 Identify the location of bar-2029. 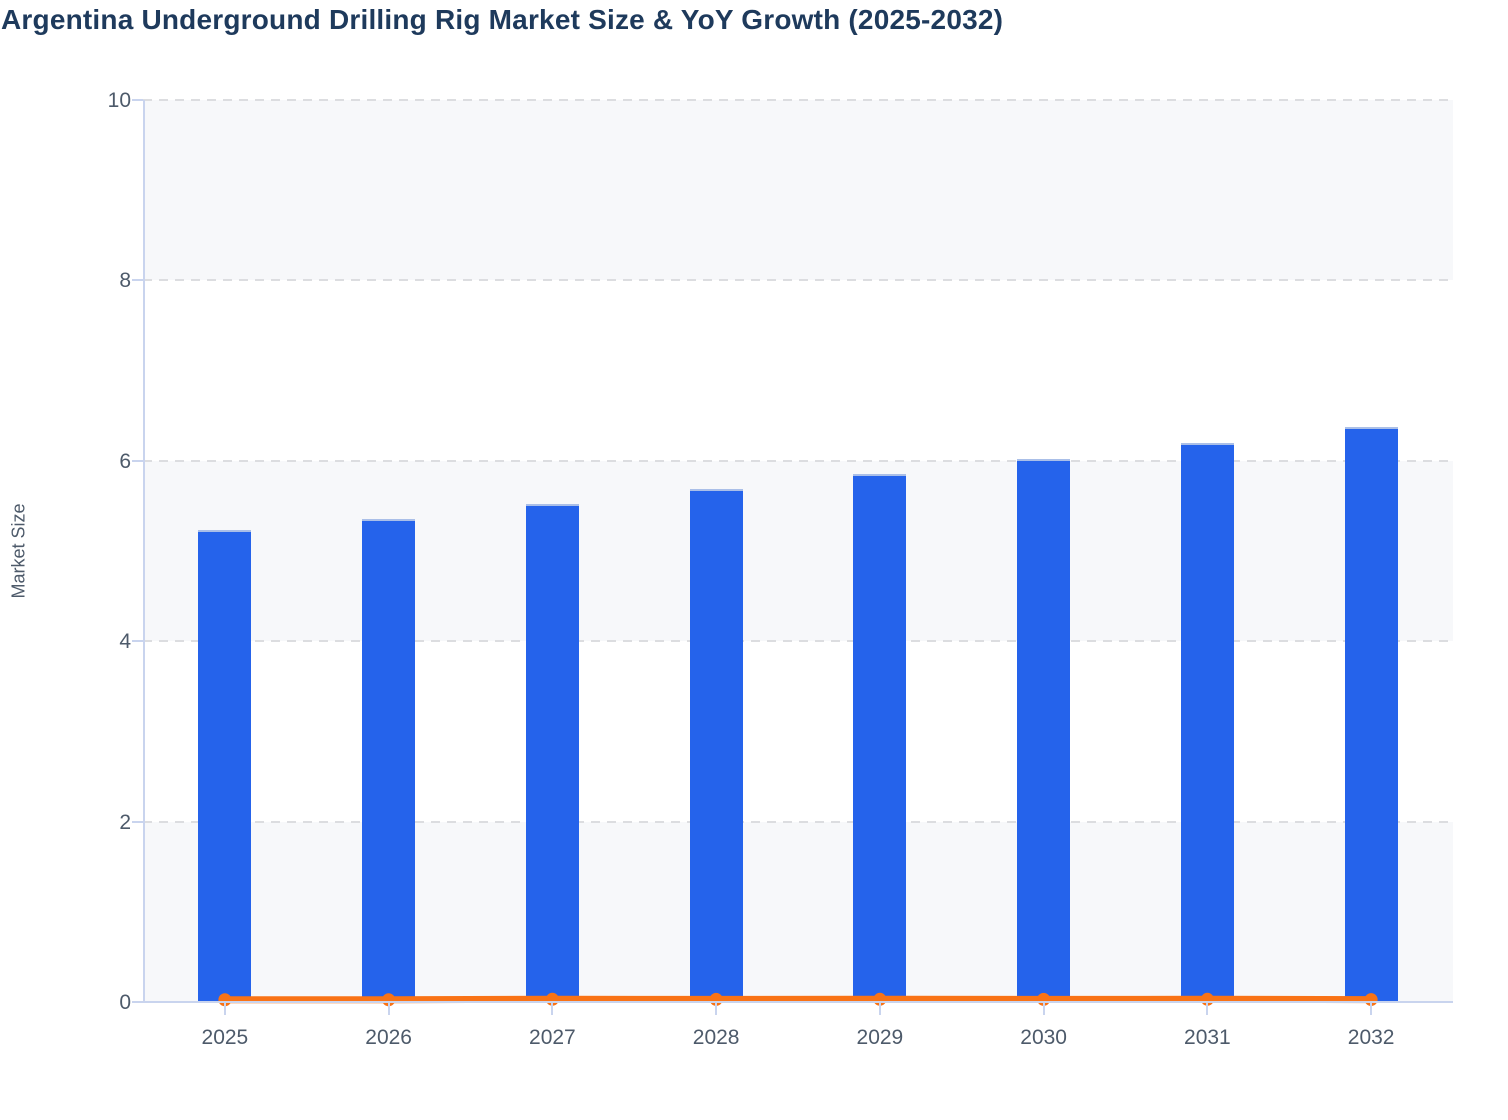
(880, 738).